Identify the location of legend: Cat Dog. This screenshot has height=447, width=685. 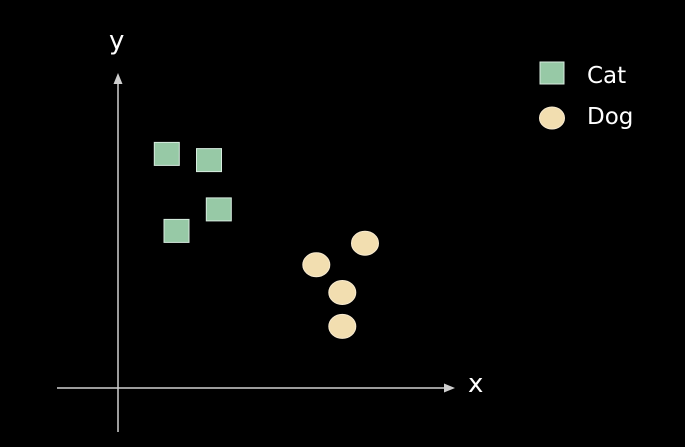
(586, 95).